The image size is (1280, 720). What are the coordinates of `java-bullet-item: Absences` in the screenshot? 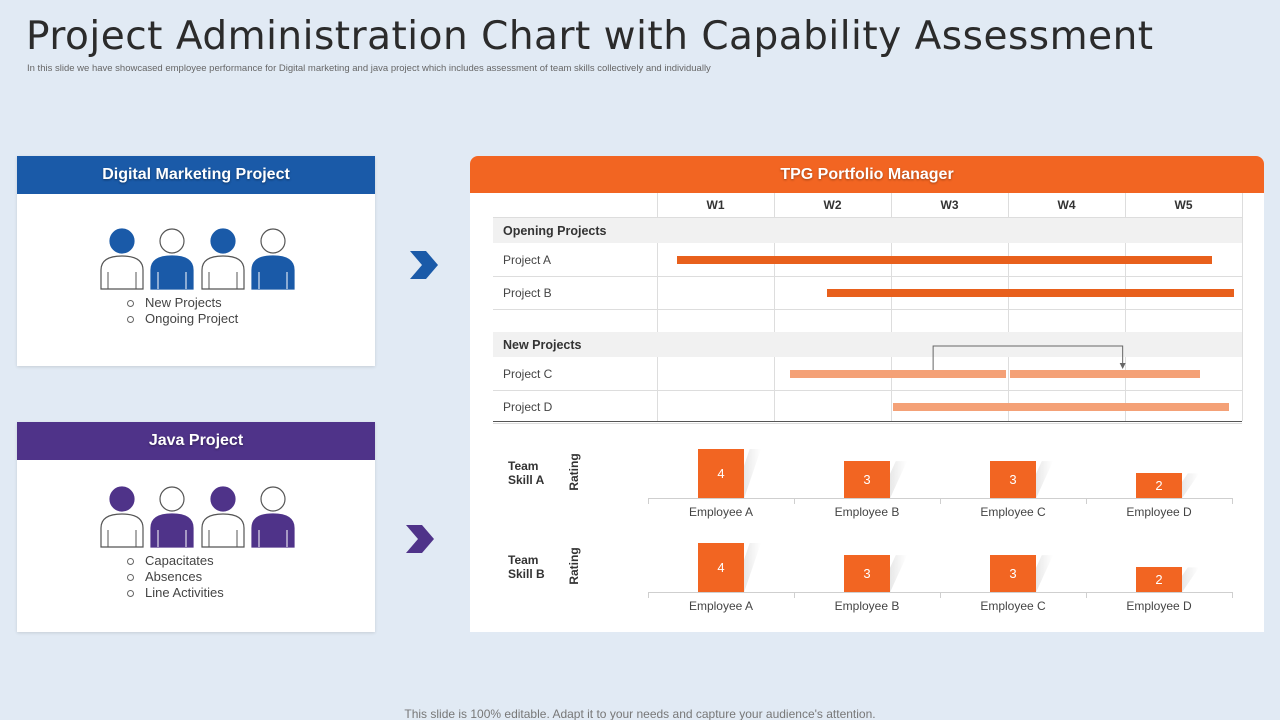 It's located at (175, 577).